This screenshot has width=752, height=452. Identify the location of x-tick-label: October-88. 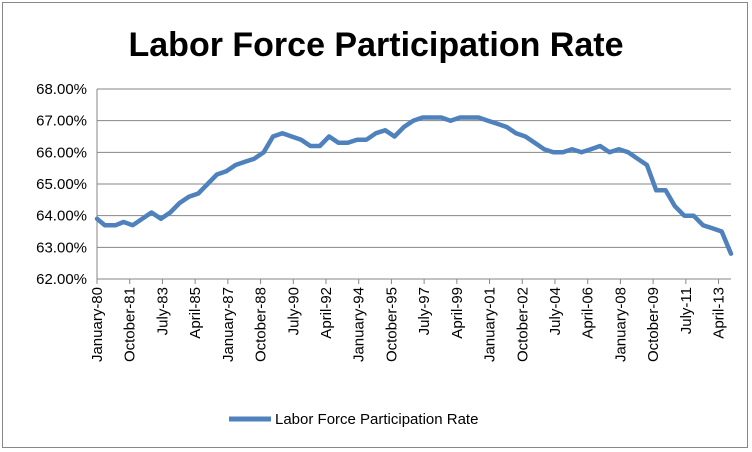
(261, 324).